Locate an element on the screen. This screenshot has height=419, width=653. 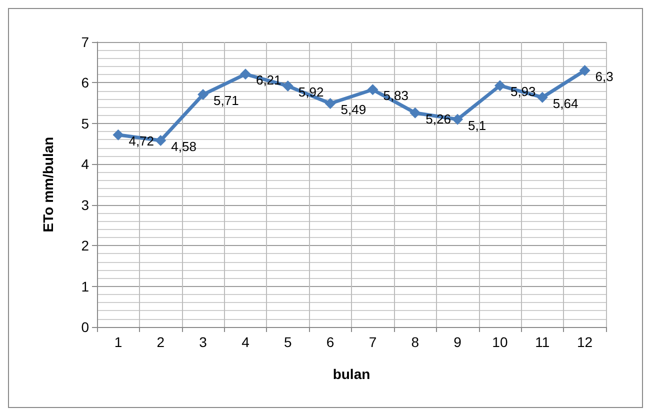
data-label: 5,49 is located at coordinates (353, 109).